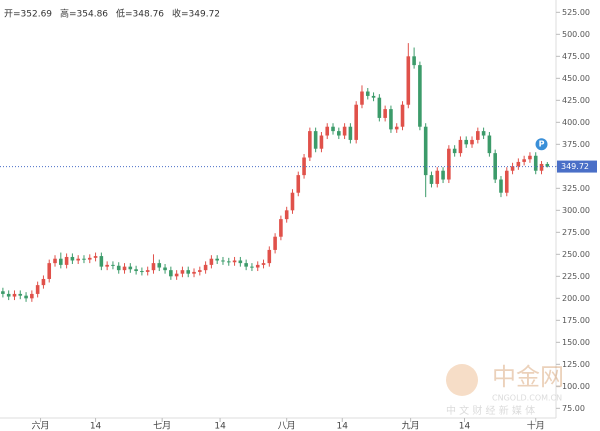 The image size is (600, 431). What do you see at coordinates (576, 254) in the screenshot?
I see `y-tick-label: 250.00` at bounding box center [576, 254].